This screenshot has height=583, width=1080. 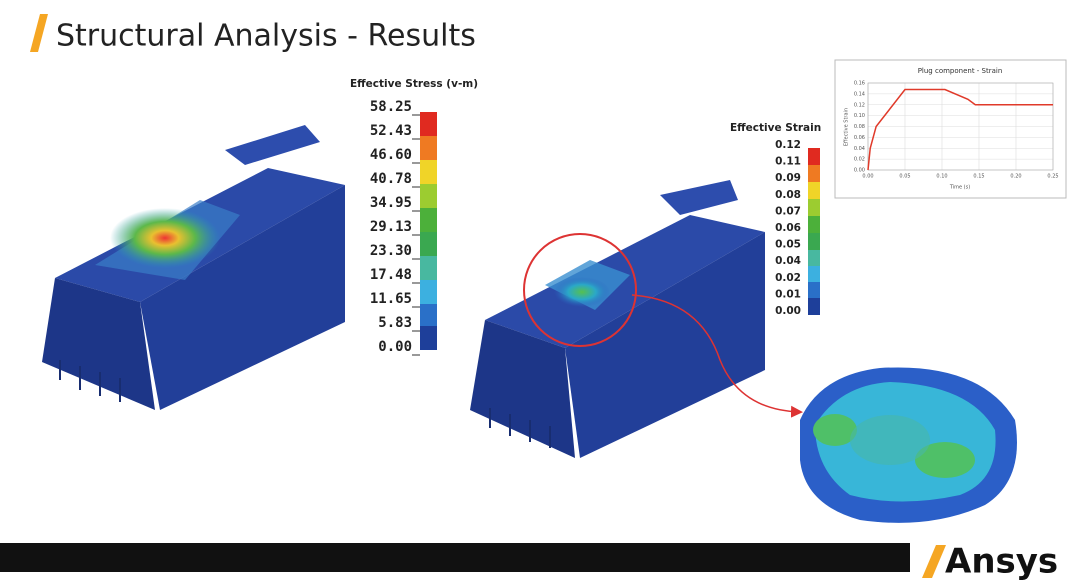 I want to click on legend-title: Effective Strain, so click(x=775, y=128).